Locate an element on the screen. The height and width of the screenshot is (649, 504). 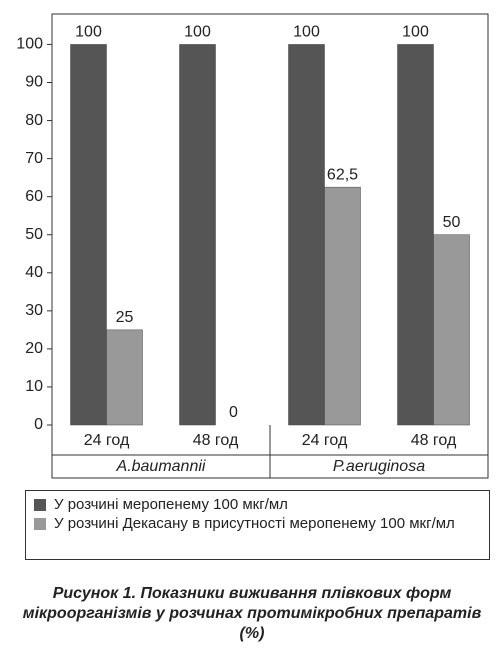
y-tick-label: 20 is located at coordinates (34, 348).